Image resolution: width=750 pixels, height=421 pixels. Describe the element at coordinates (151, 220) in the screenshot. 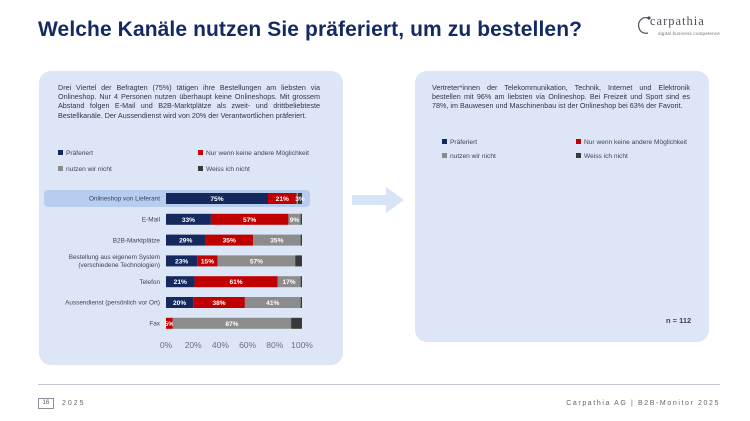

I see `category-label: E-Mail` at that location.